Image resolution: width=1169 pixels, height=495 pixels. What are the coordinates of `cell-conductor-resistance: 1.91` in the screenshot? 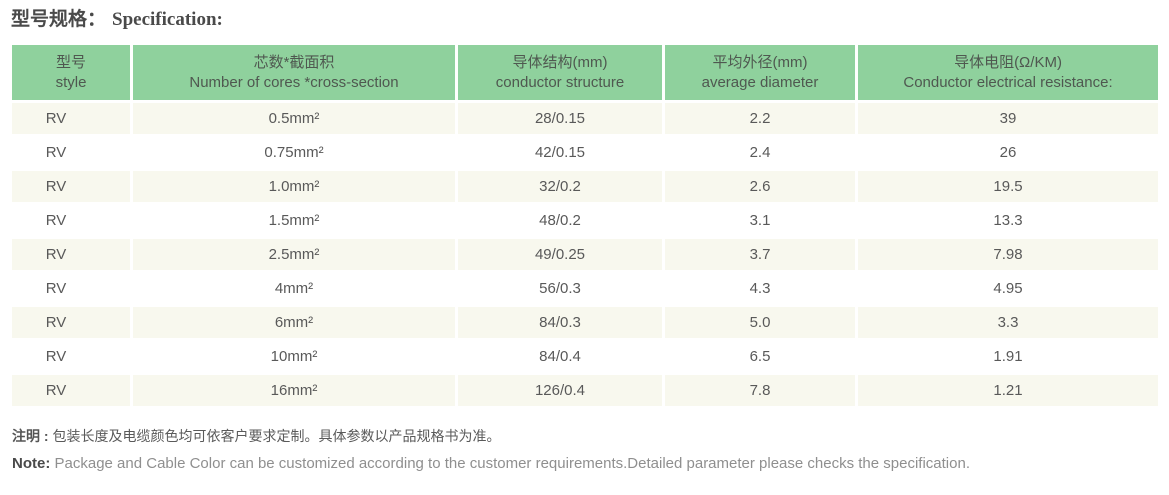 It's located at (1008, 356).